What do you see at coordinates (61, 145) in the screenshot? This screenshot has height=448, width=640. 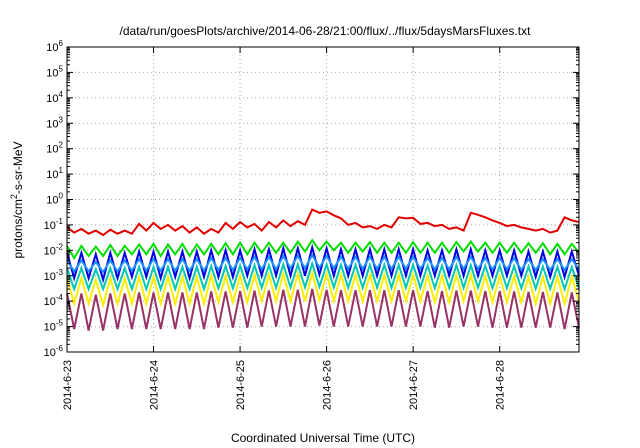 I see `y-tick-exp: 2` at bounding box center [61, 145].